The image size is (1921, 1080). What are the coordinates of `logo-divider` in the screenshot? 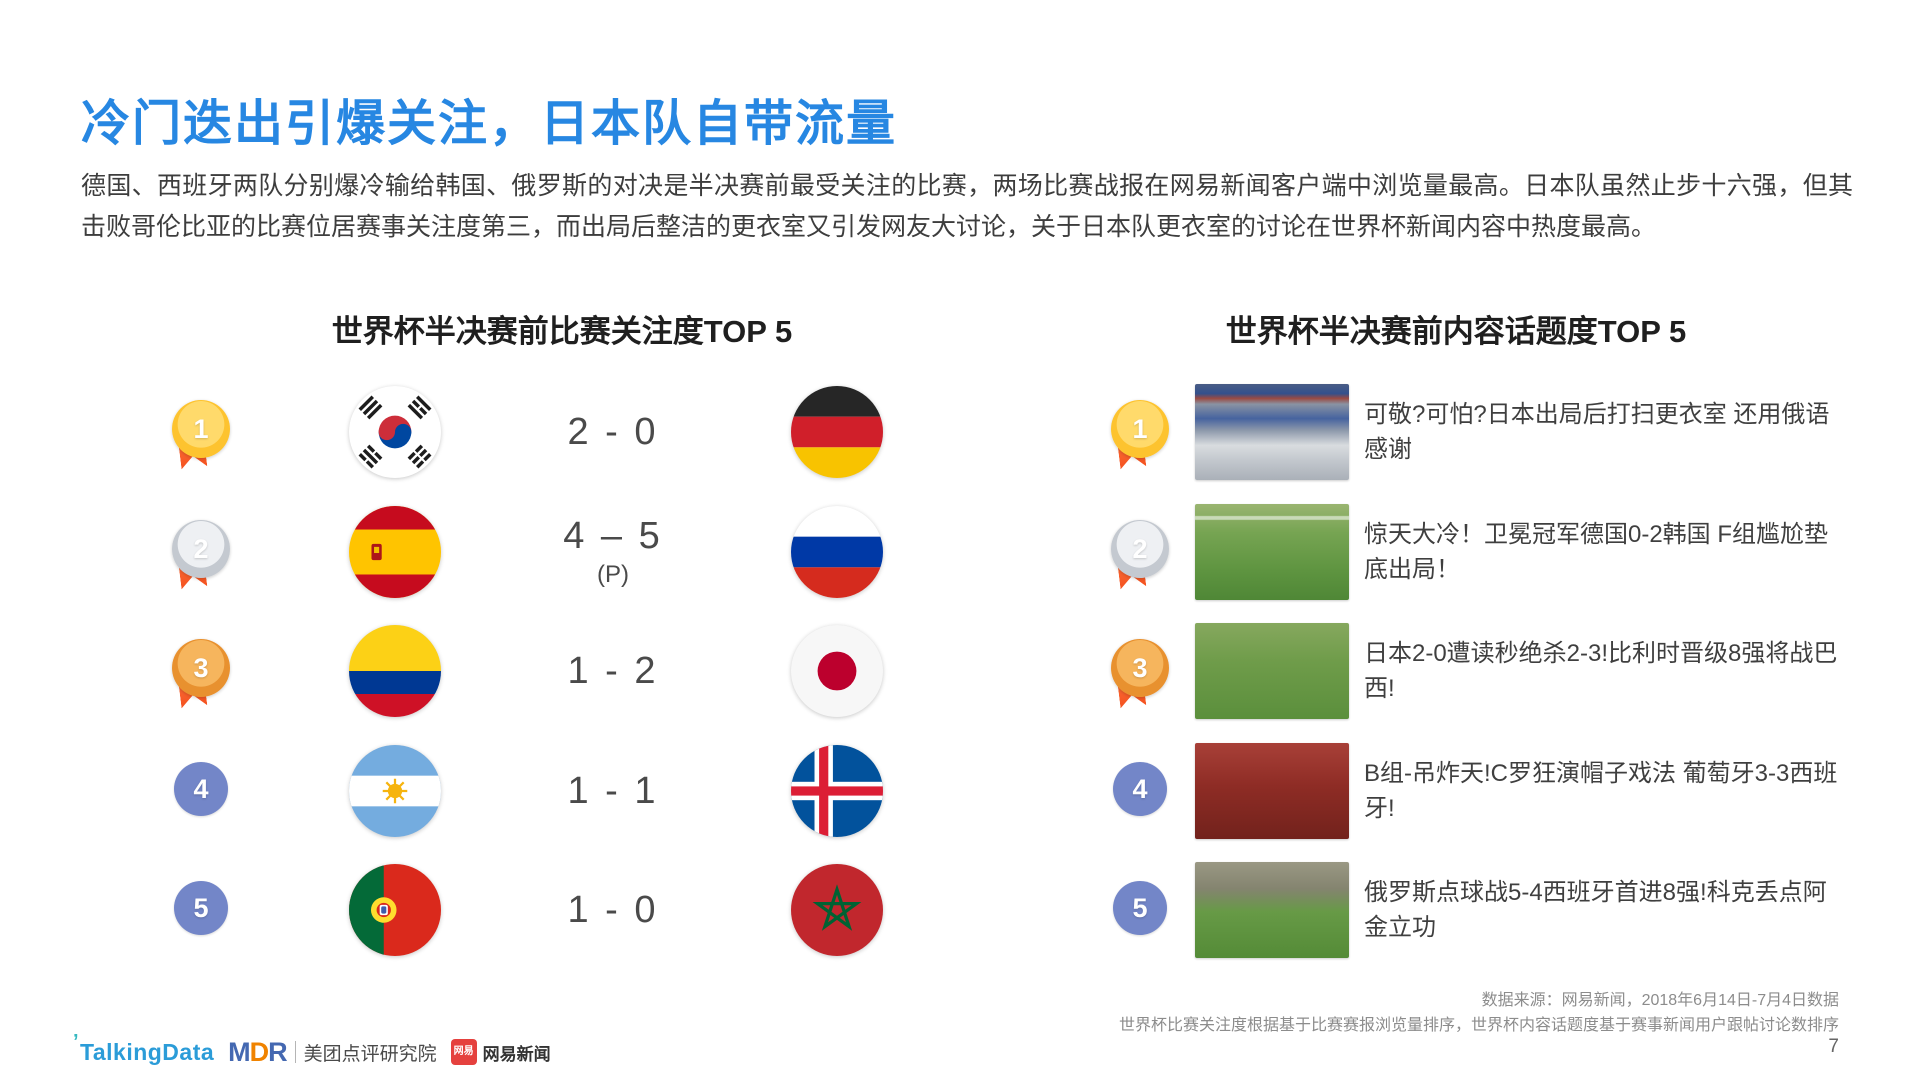 It's located at (295, 1052).